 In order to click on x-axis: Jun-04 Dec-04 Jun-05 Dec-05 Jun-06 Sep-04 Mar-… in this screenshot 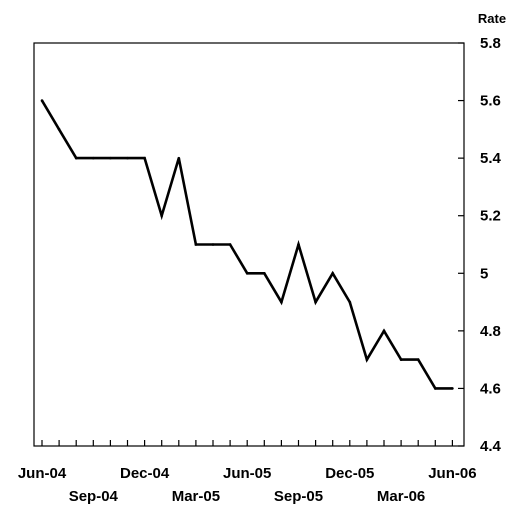, I will do `click(247, 472)`.